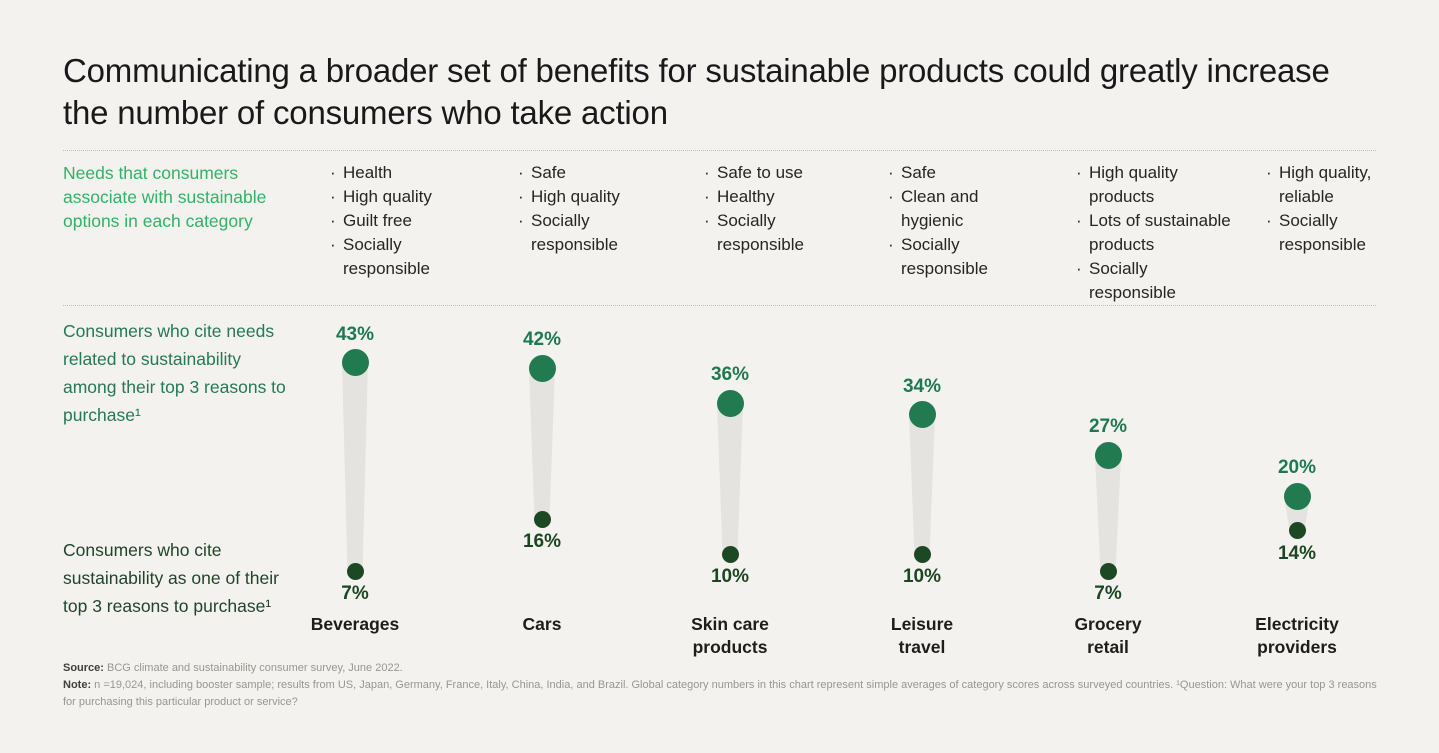 The width and height of the screenshot is (1439, 753). What do you see at coordinates (415, 173) in the screenshot?
I see `need-item: · Health` at bounding box center [415, 173].